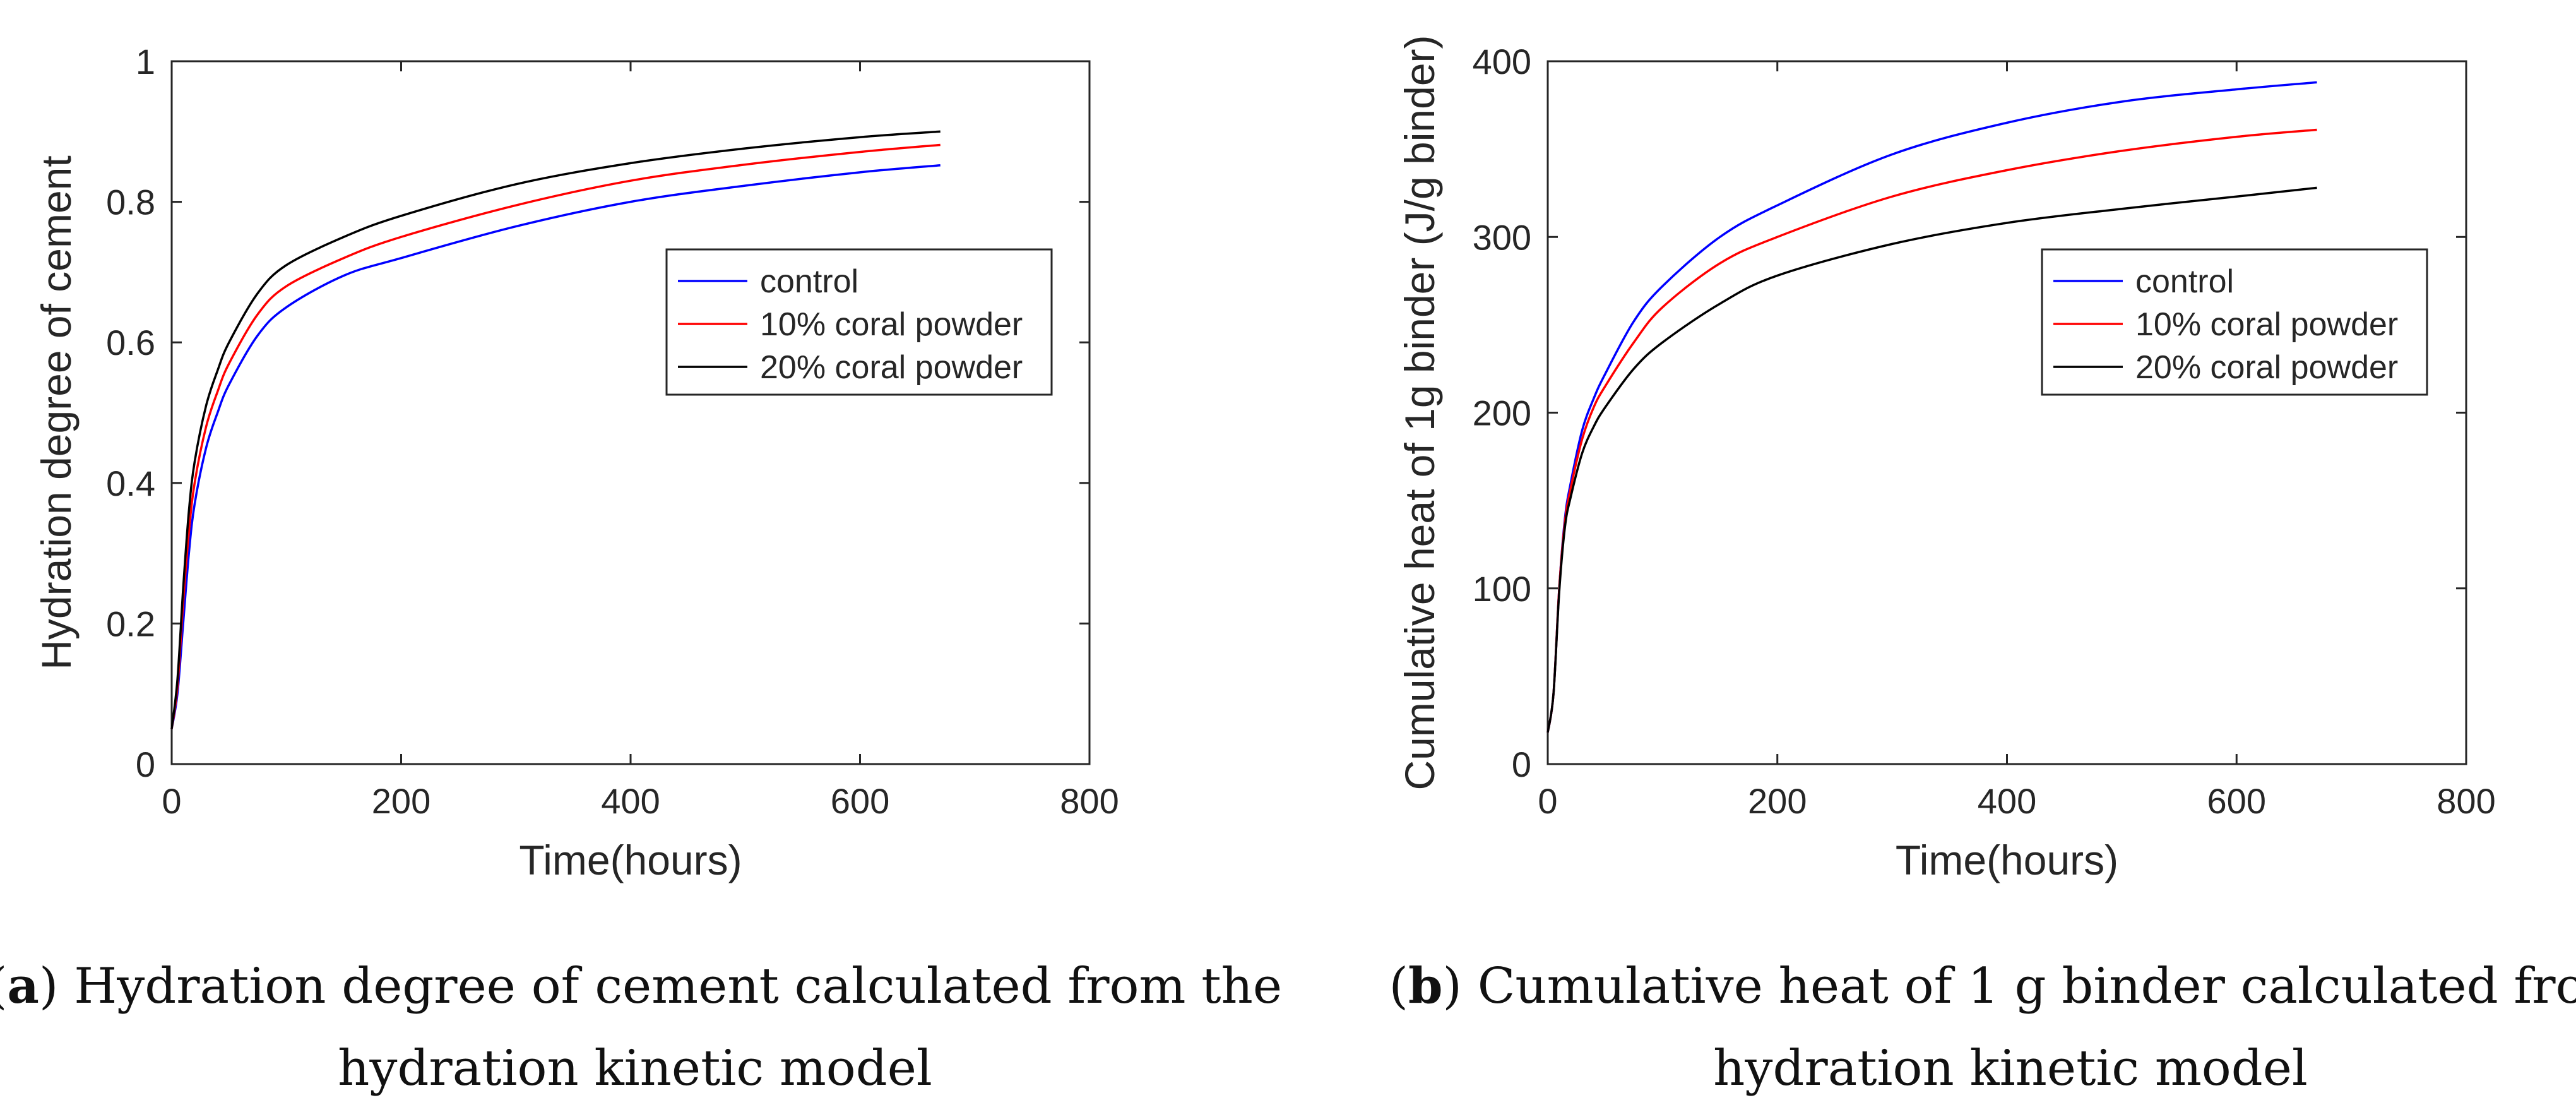 This screenshot has height=1112, width=2576. What do you see at coordinates (1426, 986) in the screenshot?
I see `caption-b-label: b` at bounding box center [1426, 986].